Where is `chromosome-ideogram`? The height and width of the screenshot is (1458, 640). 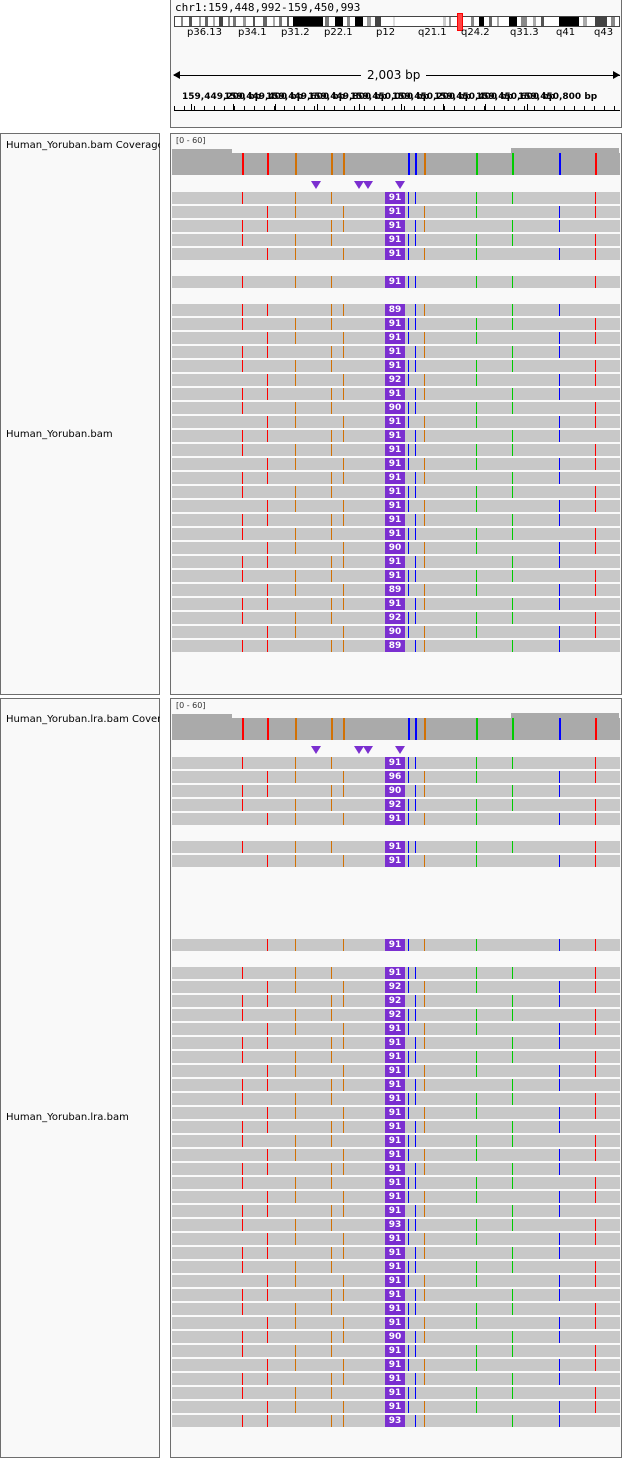
chromosome-ideogram is located at coordinates (397, 21).